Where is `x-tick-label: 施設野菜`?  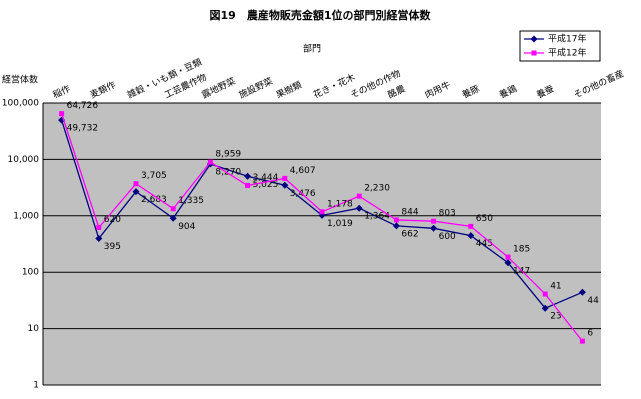 x-tick-label: 施設野菜 is located at coordinates (256, 88).